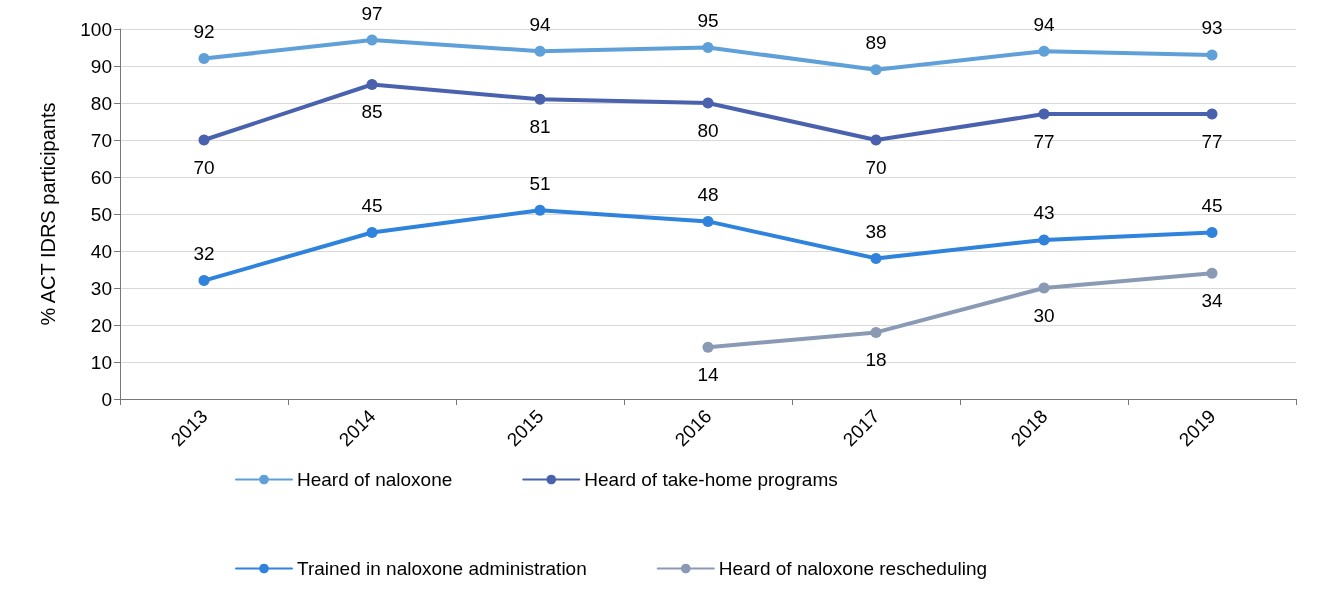 This screenshot has height=591, width=1318. Describe the element at coordinates (375, 479) in the screenshot. I see `legend-label: Heard of naloxone` at that location.